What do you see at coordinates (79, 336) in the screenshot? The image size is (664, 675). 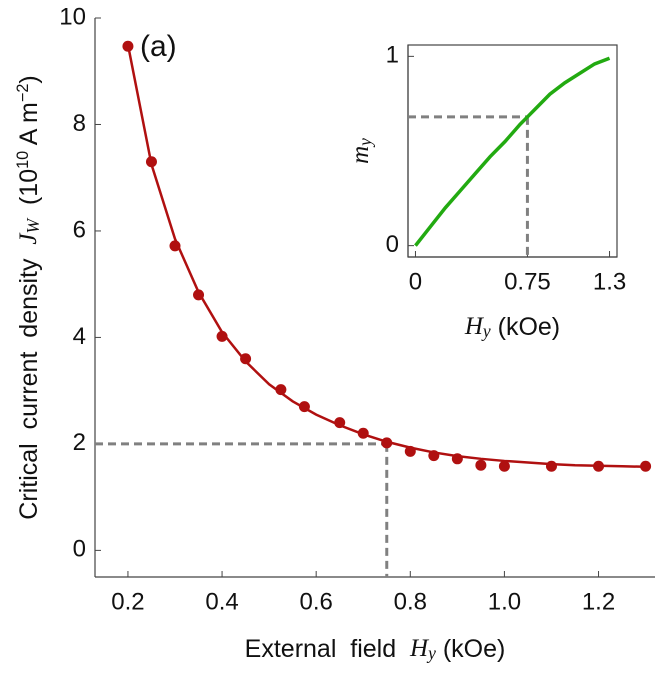 I see `y-tick-label: 4` at bounding box center [79, 336].